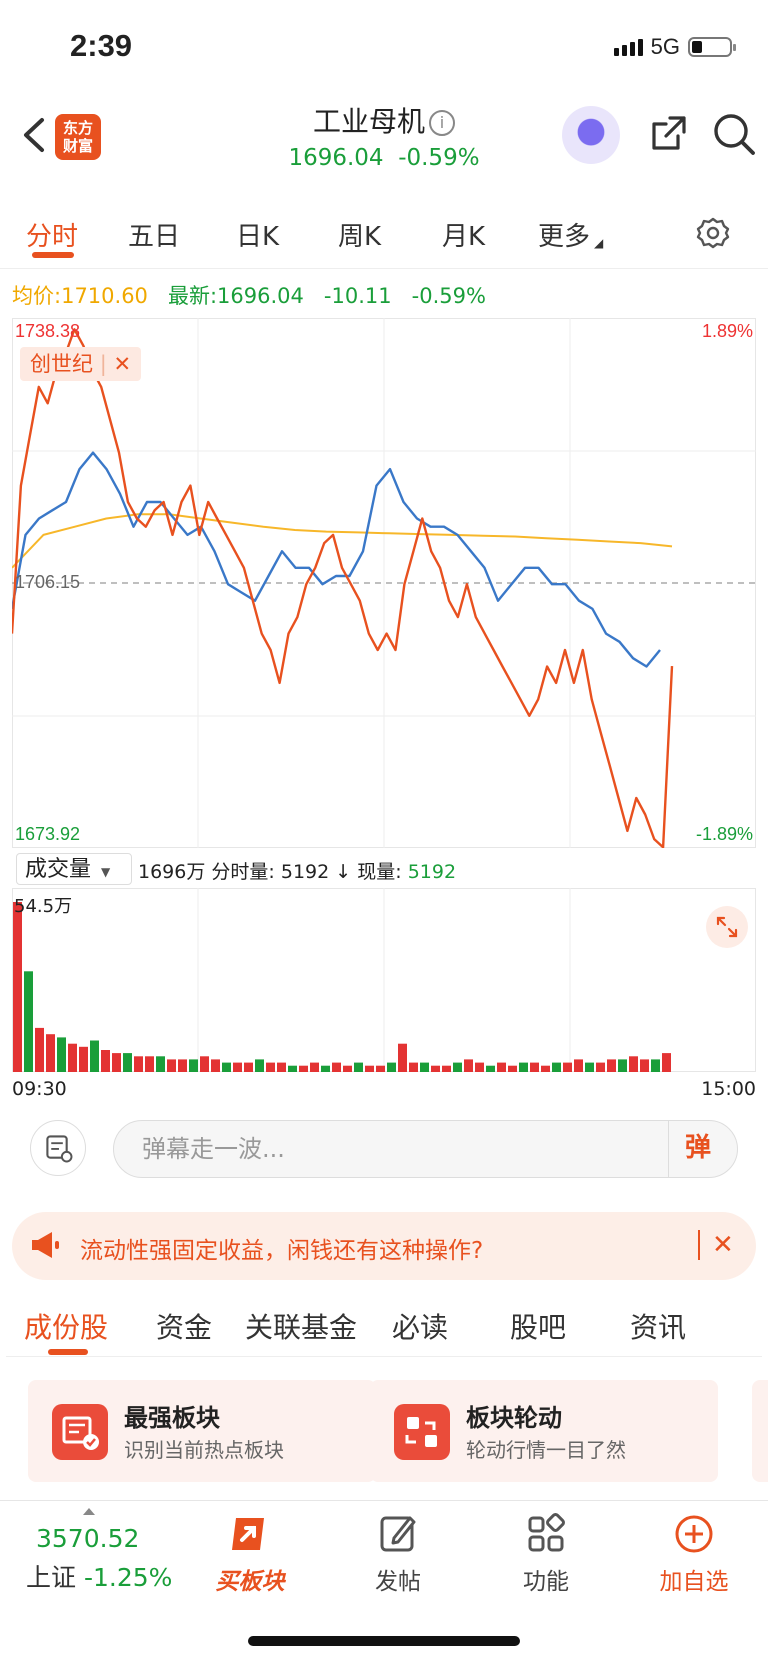 The height and width of the screenshot is (1664, 768). What do you see at coordinates (694, 1534) in the screenshot?
I see `add-icon` at bounding box center [694, 1534].